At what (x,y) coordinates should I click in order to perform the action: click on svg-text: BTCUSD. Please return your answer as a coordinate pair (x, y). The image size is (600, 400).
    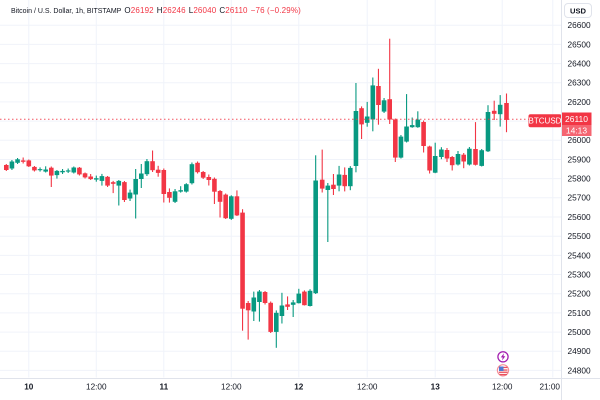
    Looking at the image, I should click on (545, 121).